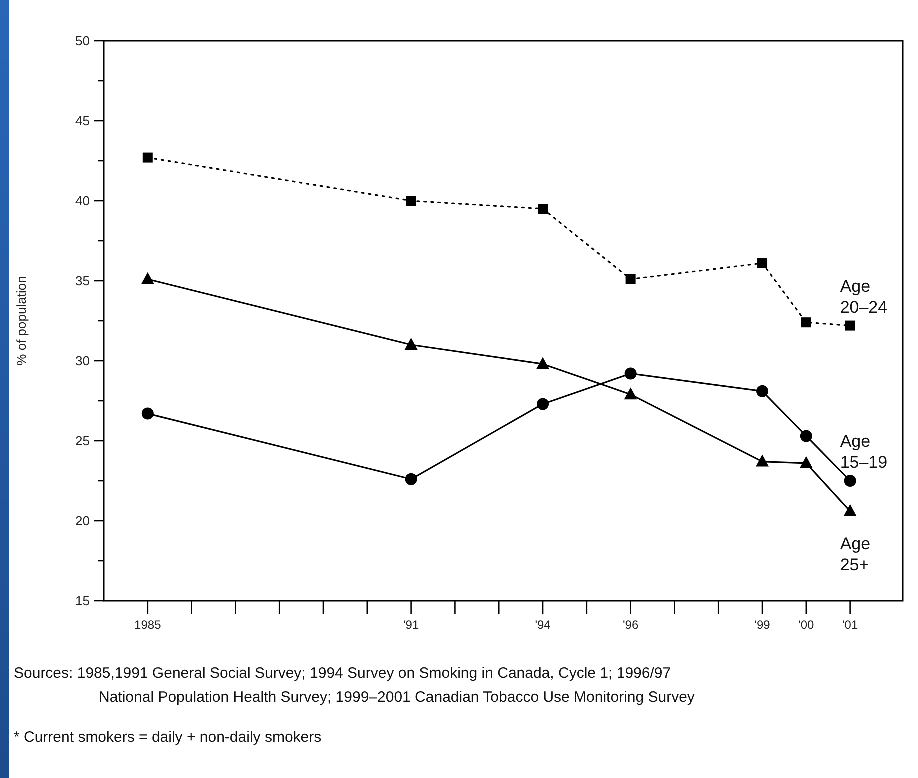 The width and height of the screenshot is (918, 778). What do you see at coordinates (148, 625) in the screenshot?
I see `x-tick-label: 1985` at bounding box center [148, 625].